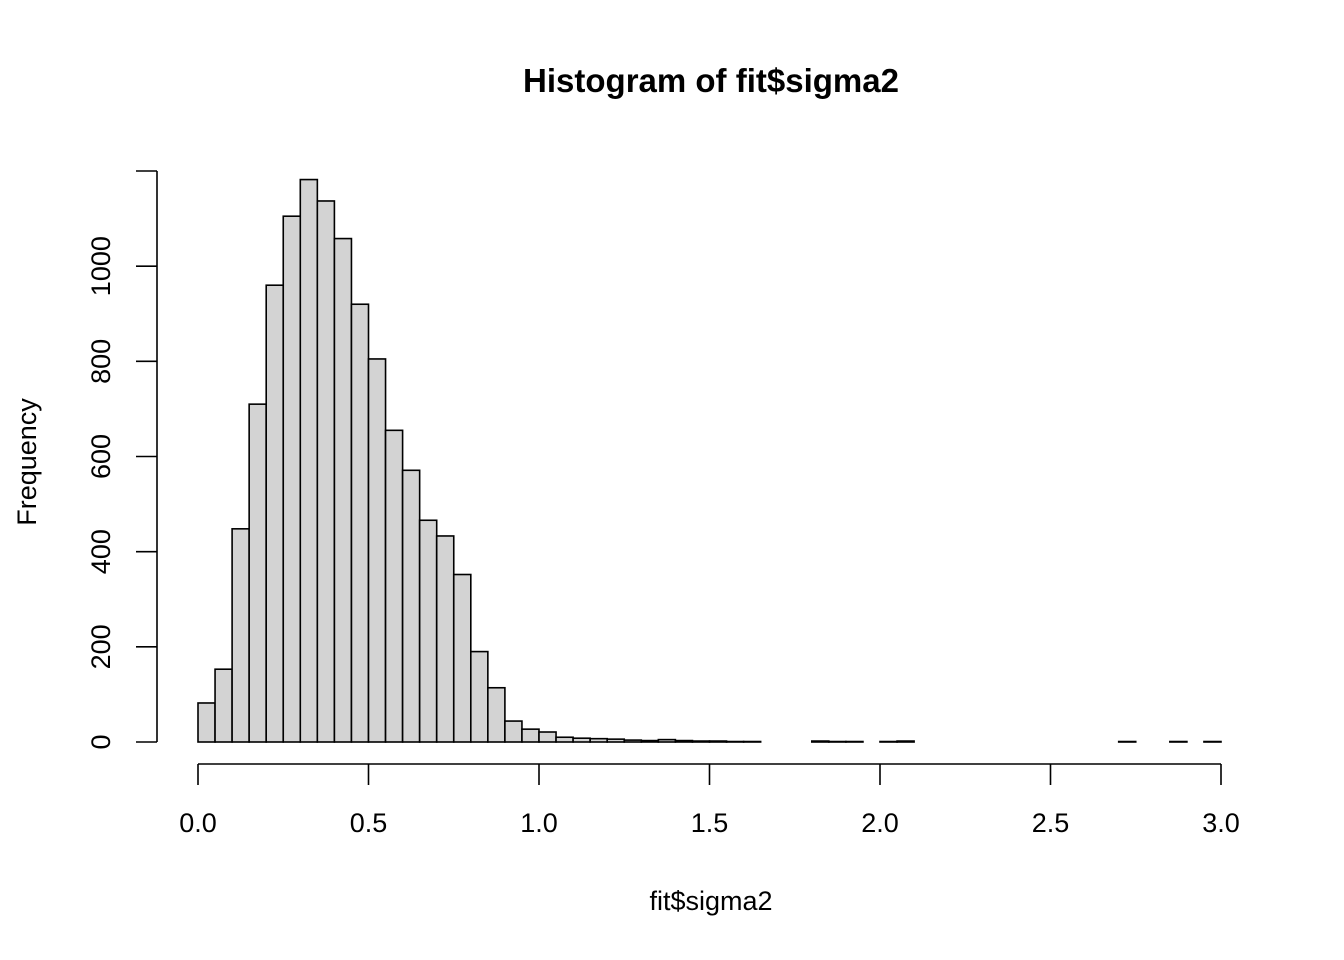 This screenshot has height=960, width=1344. Describe the element at coordinates (1221, 823) in the screenshot. I see `x-tick-label: 3.0` at that location.